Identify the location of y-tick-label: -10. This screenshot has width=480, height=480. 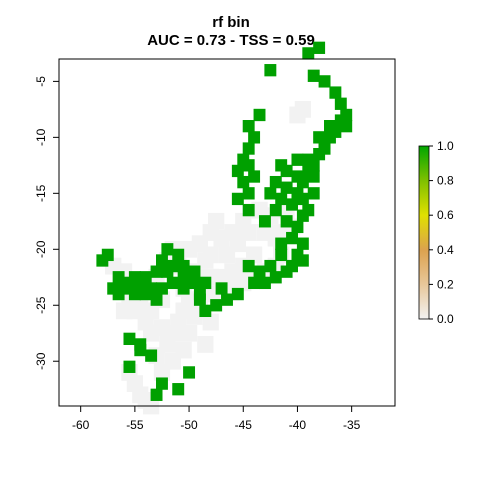
(41, 137).